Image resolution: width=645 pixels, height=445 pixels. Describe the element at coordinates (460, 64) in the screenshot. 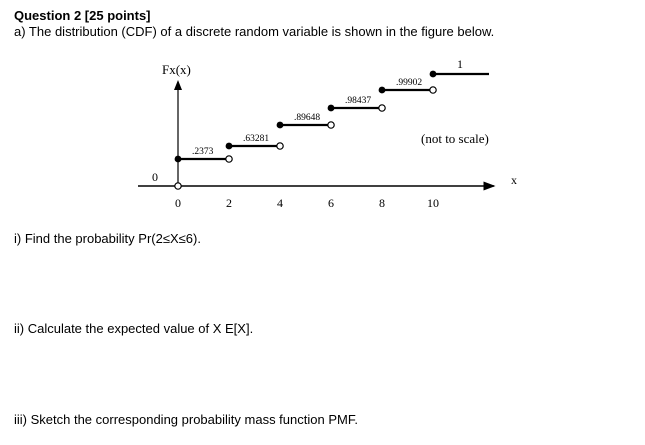

I see `step-value-label: 1` at that location.